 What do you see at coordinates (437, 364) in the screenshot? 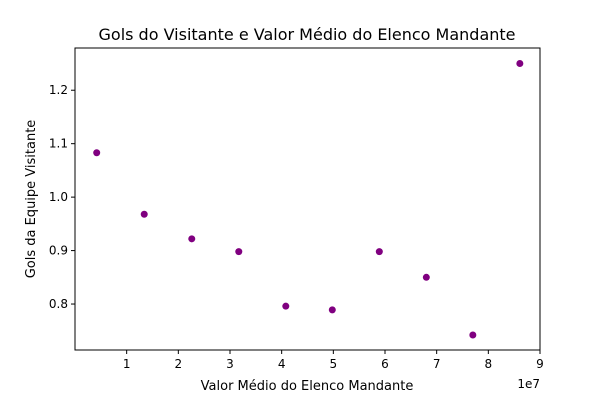
I see `x-tick-label: 7` at bounding box center [437, 364].